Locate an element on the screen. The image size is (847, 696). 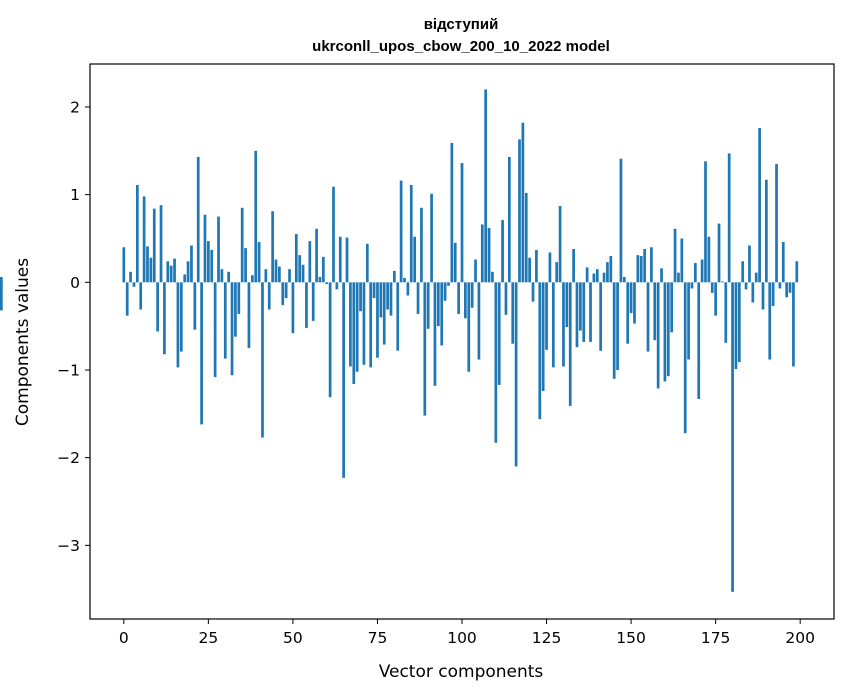
y-tick-label: −3 is located at coordinates (68, 546).